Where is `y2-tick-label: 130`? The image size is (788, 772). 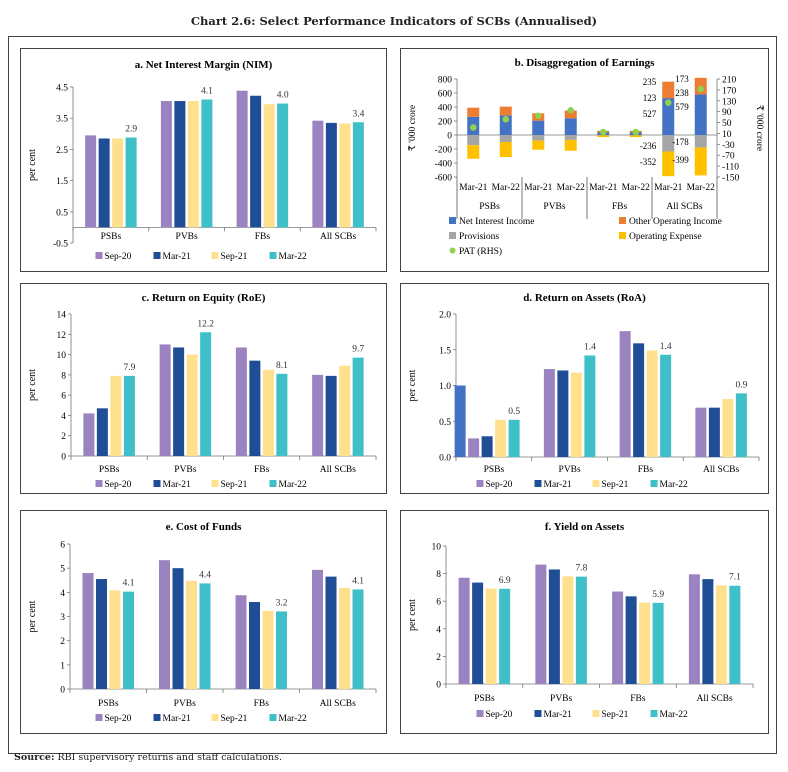
y2-tick-label: 130 is located at coordinates (729, 102).